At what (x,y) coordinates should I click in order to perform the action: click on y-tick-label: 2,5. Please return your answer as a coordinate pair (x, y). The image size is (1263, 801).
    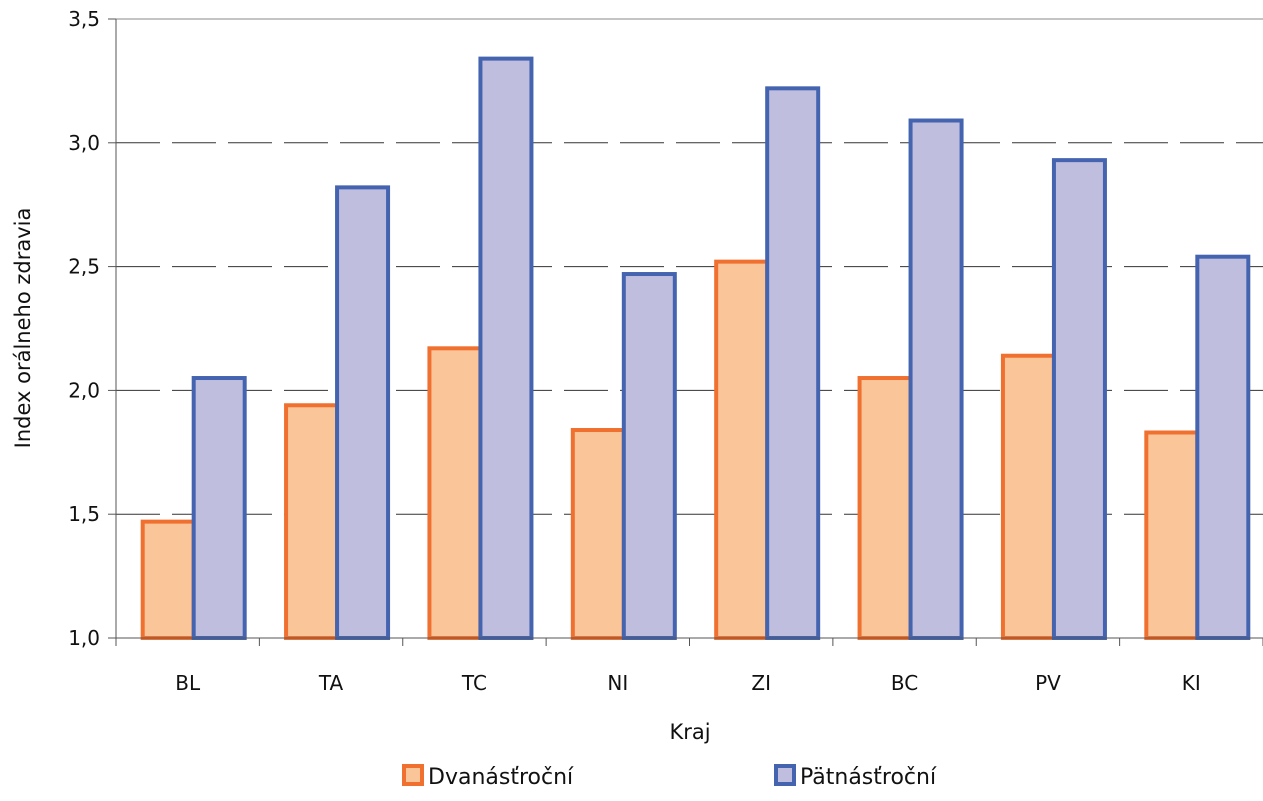
    Looking at the image, I should click on (84, 267).